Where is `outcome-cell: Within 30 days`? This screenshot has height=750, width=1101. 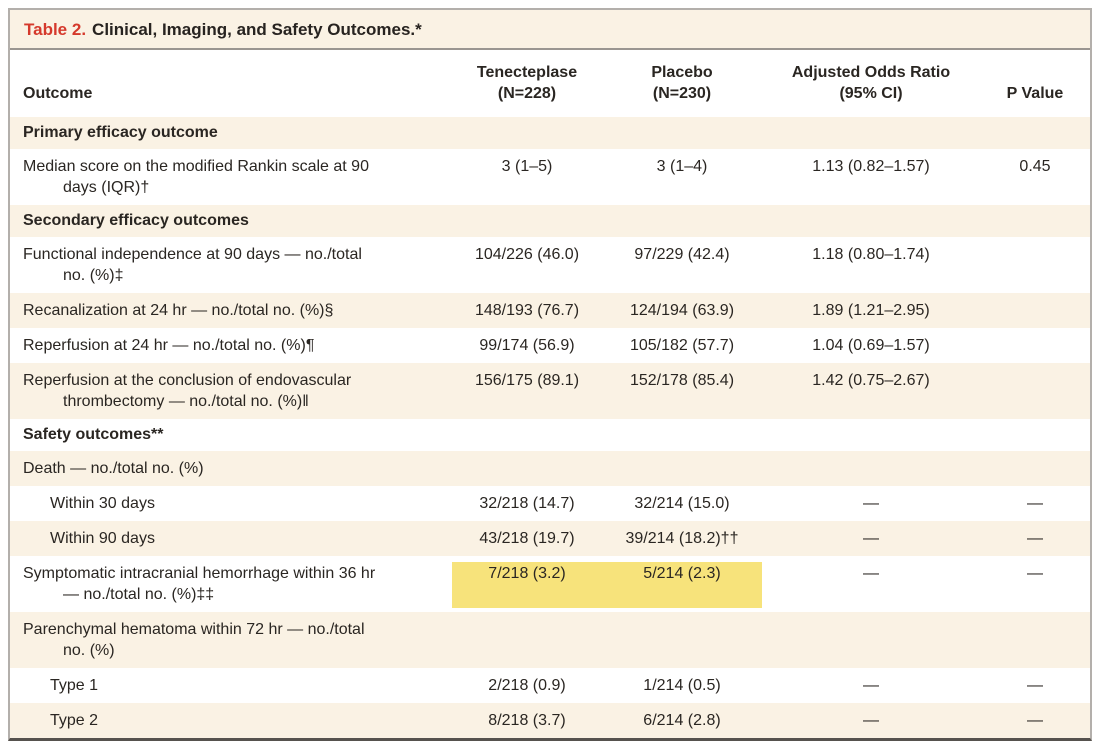 outcome-cell: Within 30 days is located at coordinates (102, 503).